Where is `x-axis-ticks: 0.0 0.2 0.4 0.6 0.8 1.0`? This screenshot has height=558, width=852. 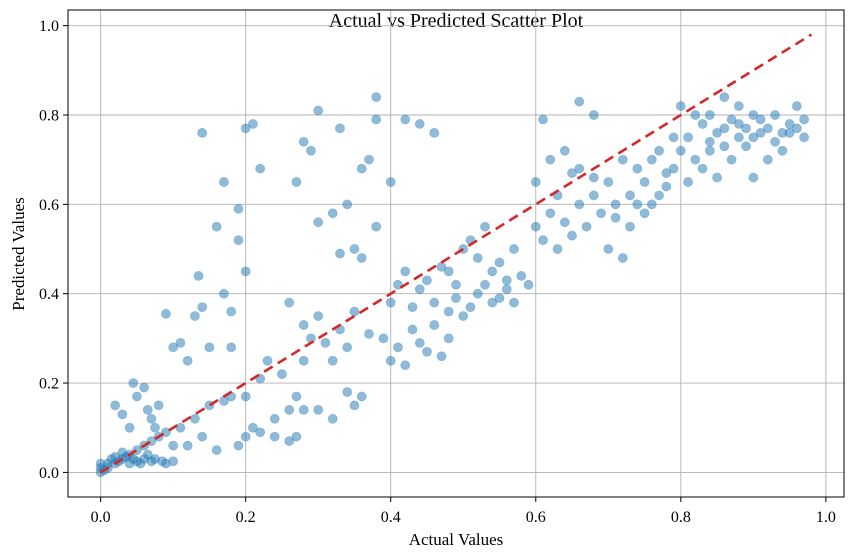
x-axis-ticks: 0.0 0.2 0.4 0.6 0.8 1.0 is located at coordinates (463, 511).